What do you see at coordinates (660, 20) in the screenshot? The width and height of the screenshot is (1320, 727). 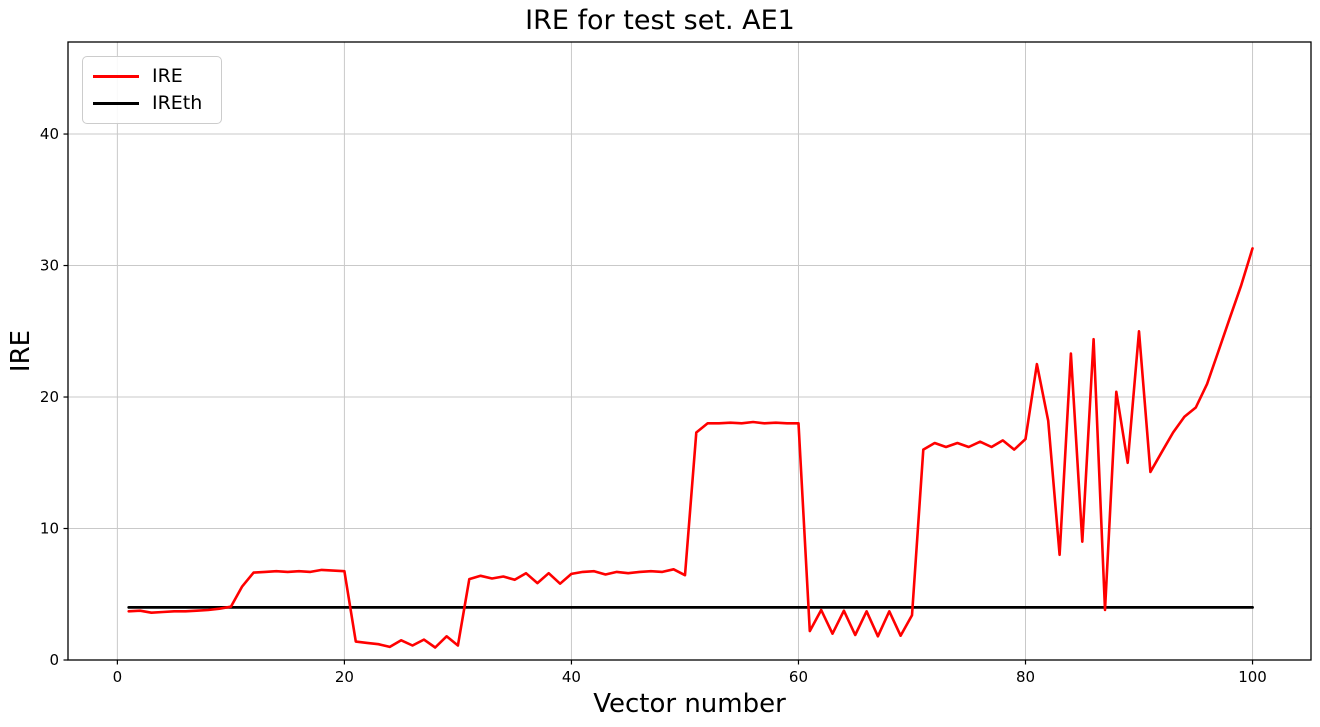 I see `chart-title: IRE for test set. AE1` at bounding box center [660, 20].